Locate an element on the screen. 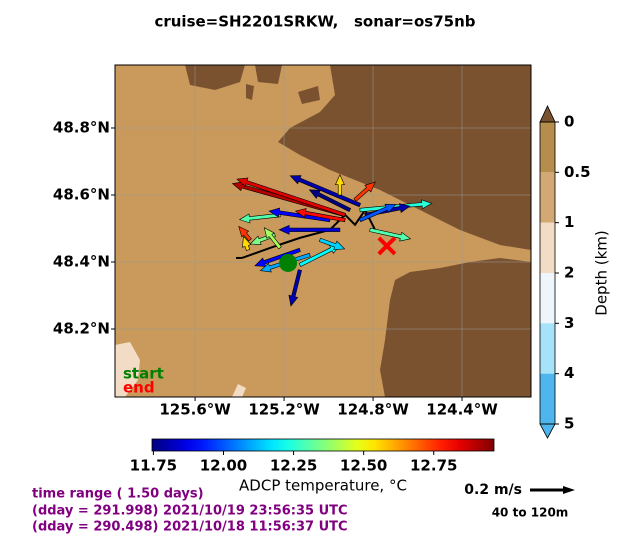 The image size is (630, 544). chart-title: cruise=SH2201SRKW, sonar=os75nb is located at coordinates (314, 22).